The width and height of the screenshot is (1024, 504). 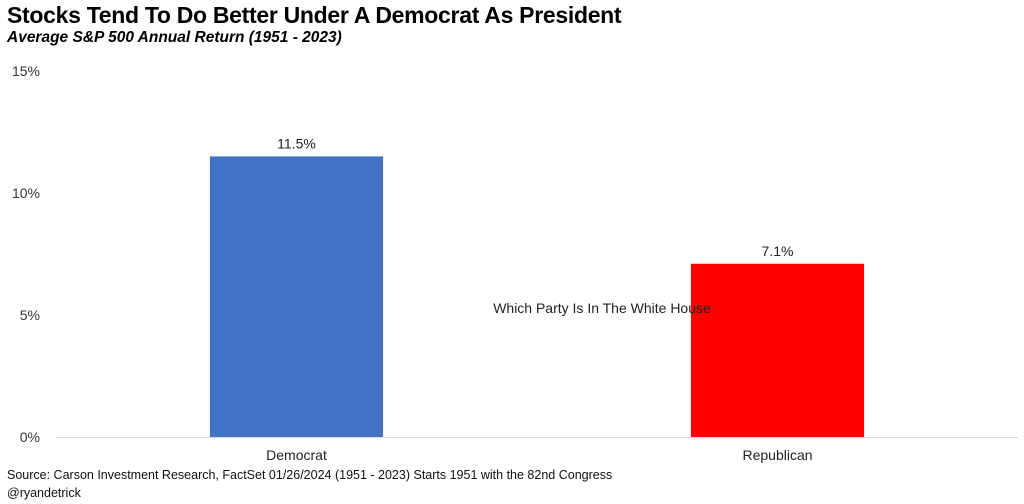 What do you see at coordinates (296, 296) in the screenshot?
I see `bar-democrat` at bounding box center [296, 296].